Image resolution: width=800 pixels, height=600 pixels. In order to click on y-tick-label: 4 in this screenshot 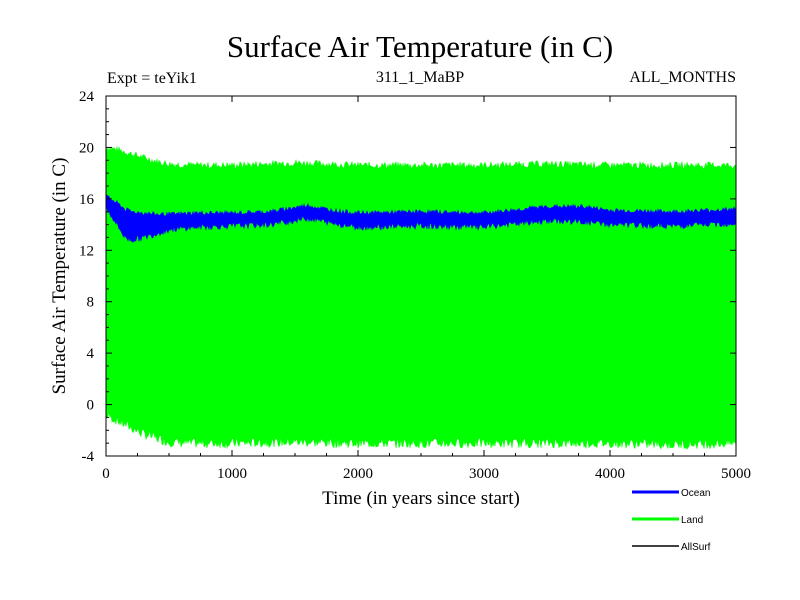, I will do `click(91, 354)`.